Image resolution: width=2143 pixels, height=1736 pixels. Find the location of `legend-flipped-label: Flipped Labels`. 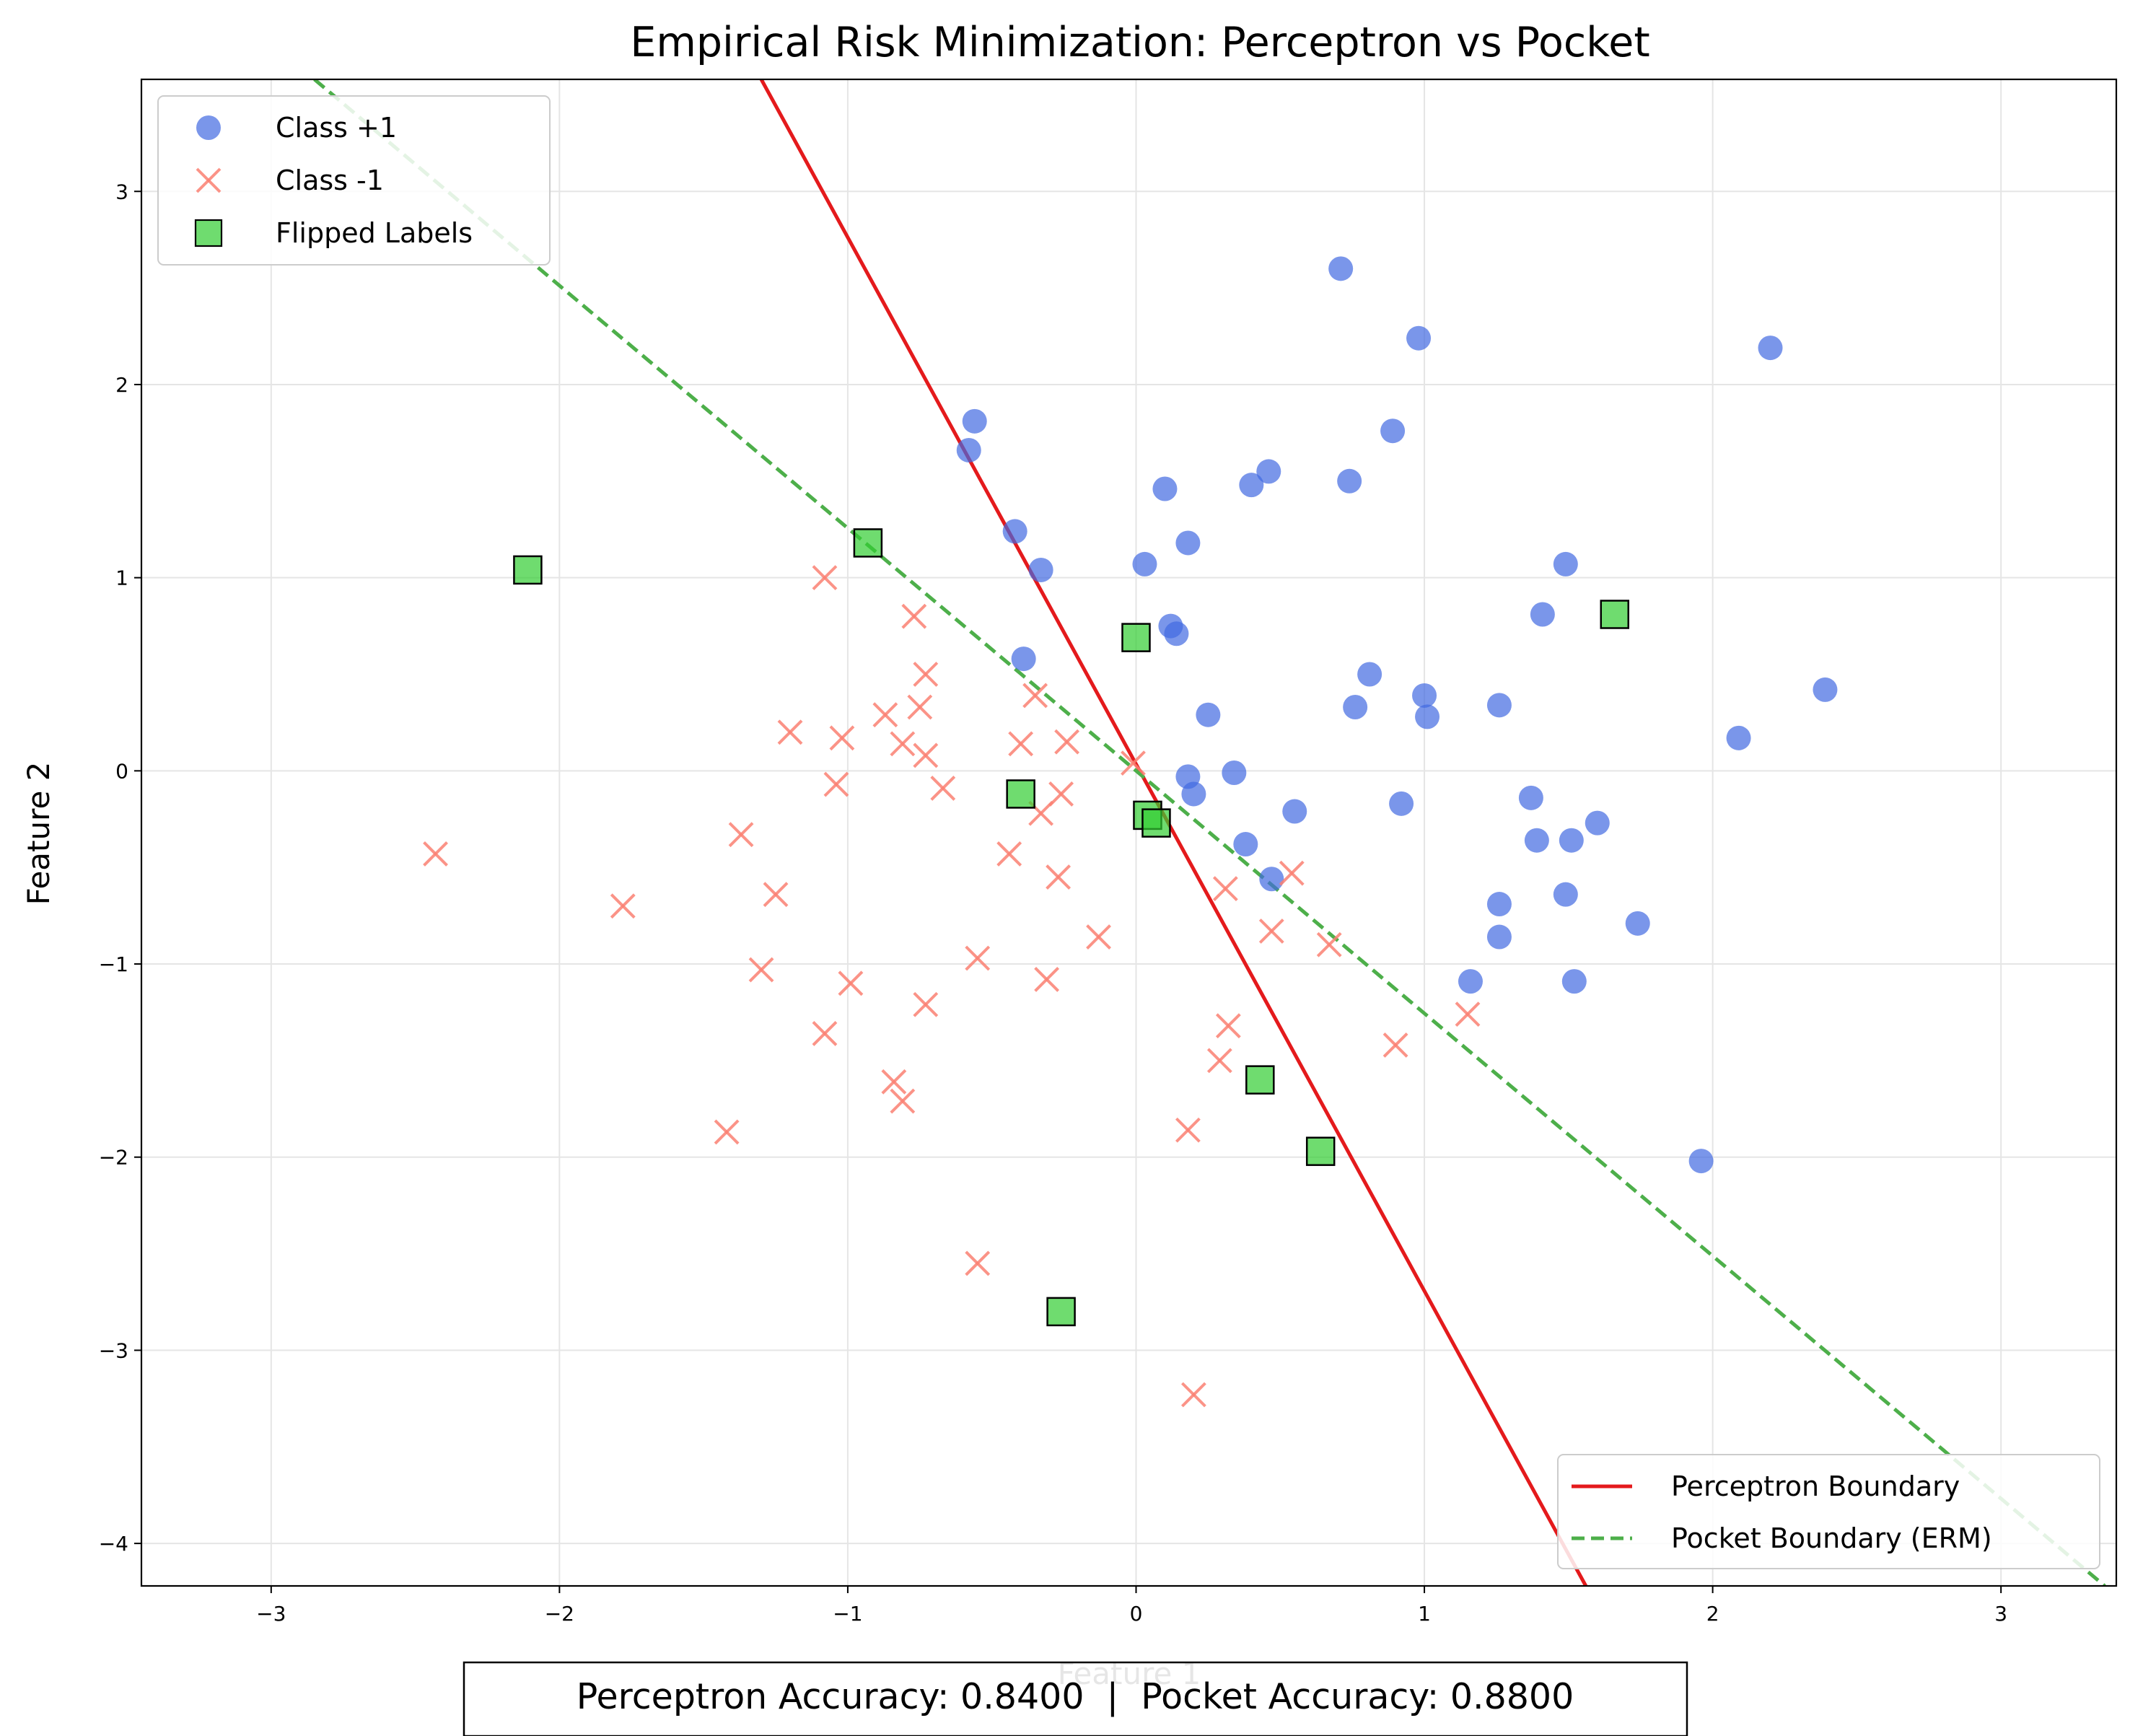

legend-flipped-label: Flipped Labels is located at coordinates (374, 233).